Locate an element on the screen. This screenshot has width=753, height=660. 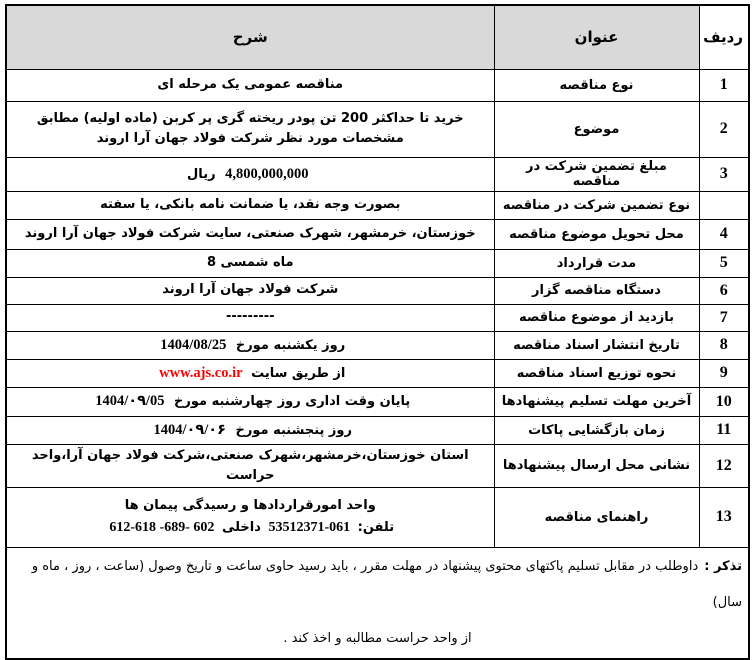
header-description: شرح is located at coordinates (250, 37).